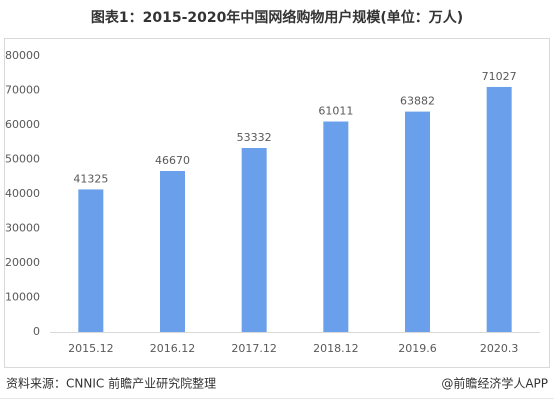 The height and width of the screenshot is (404, 554). I want to click on y-tick-label: 10000, so click(22, 297).